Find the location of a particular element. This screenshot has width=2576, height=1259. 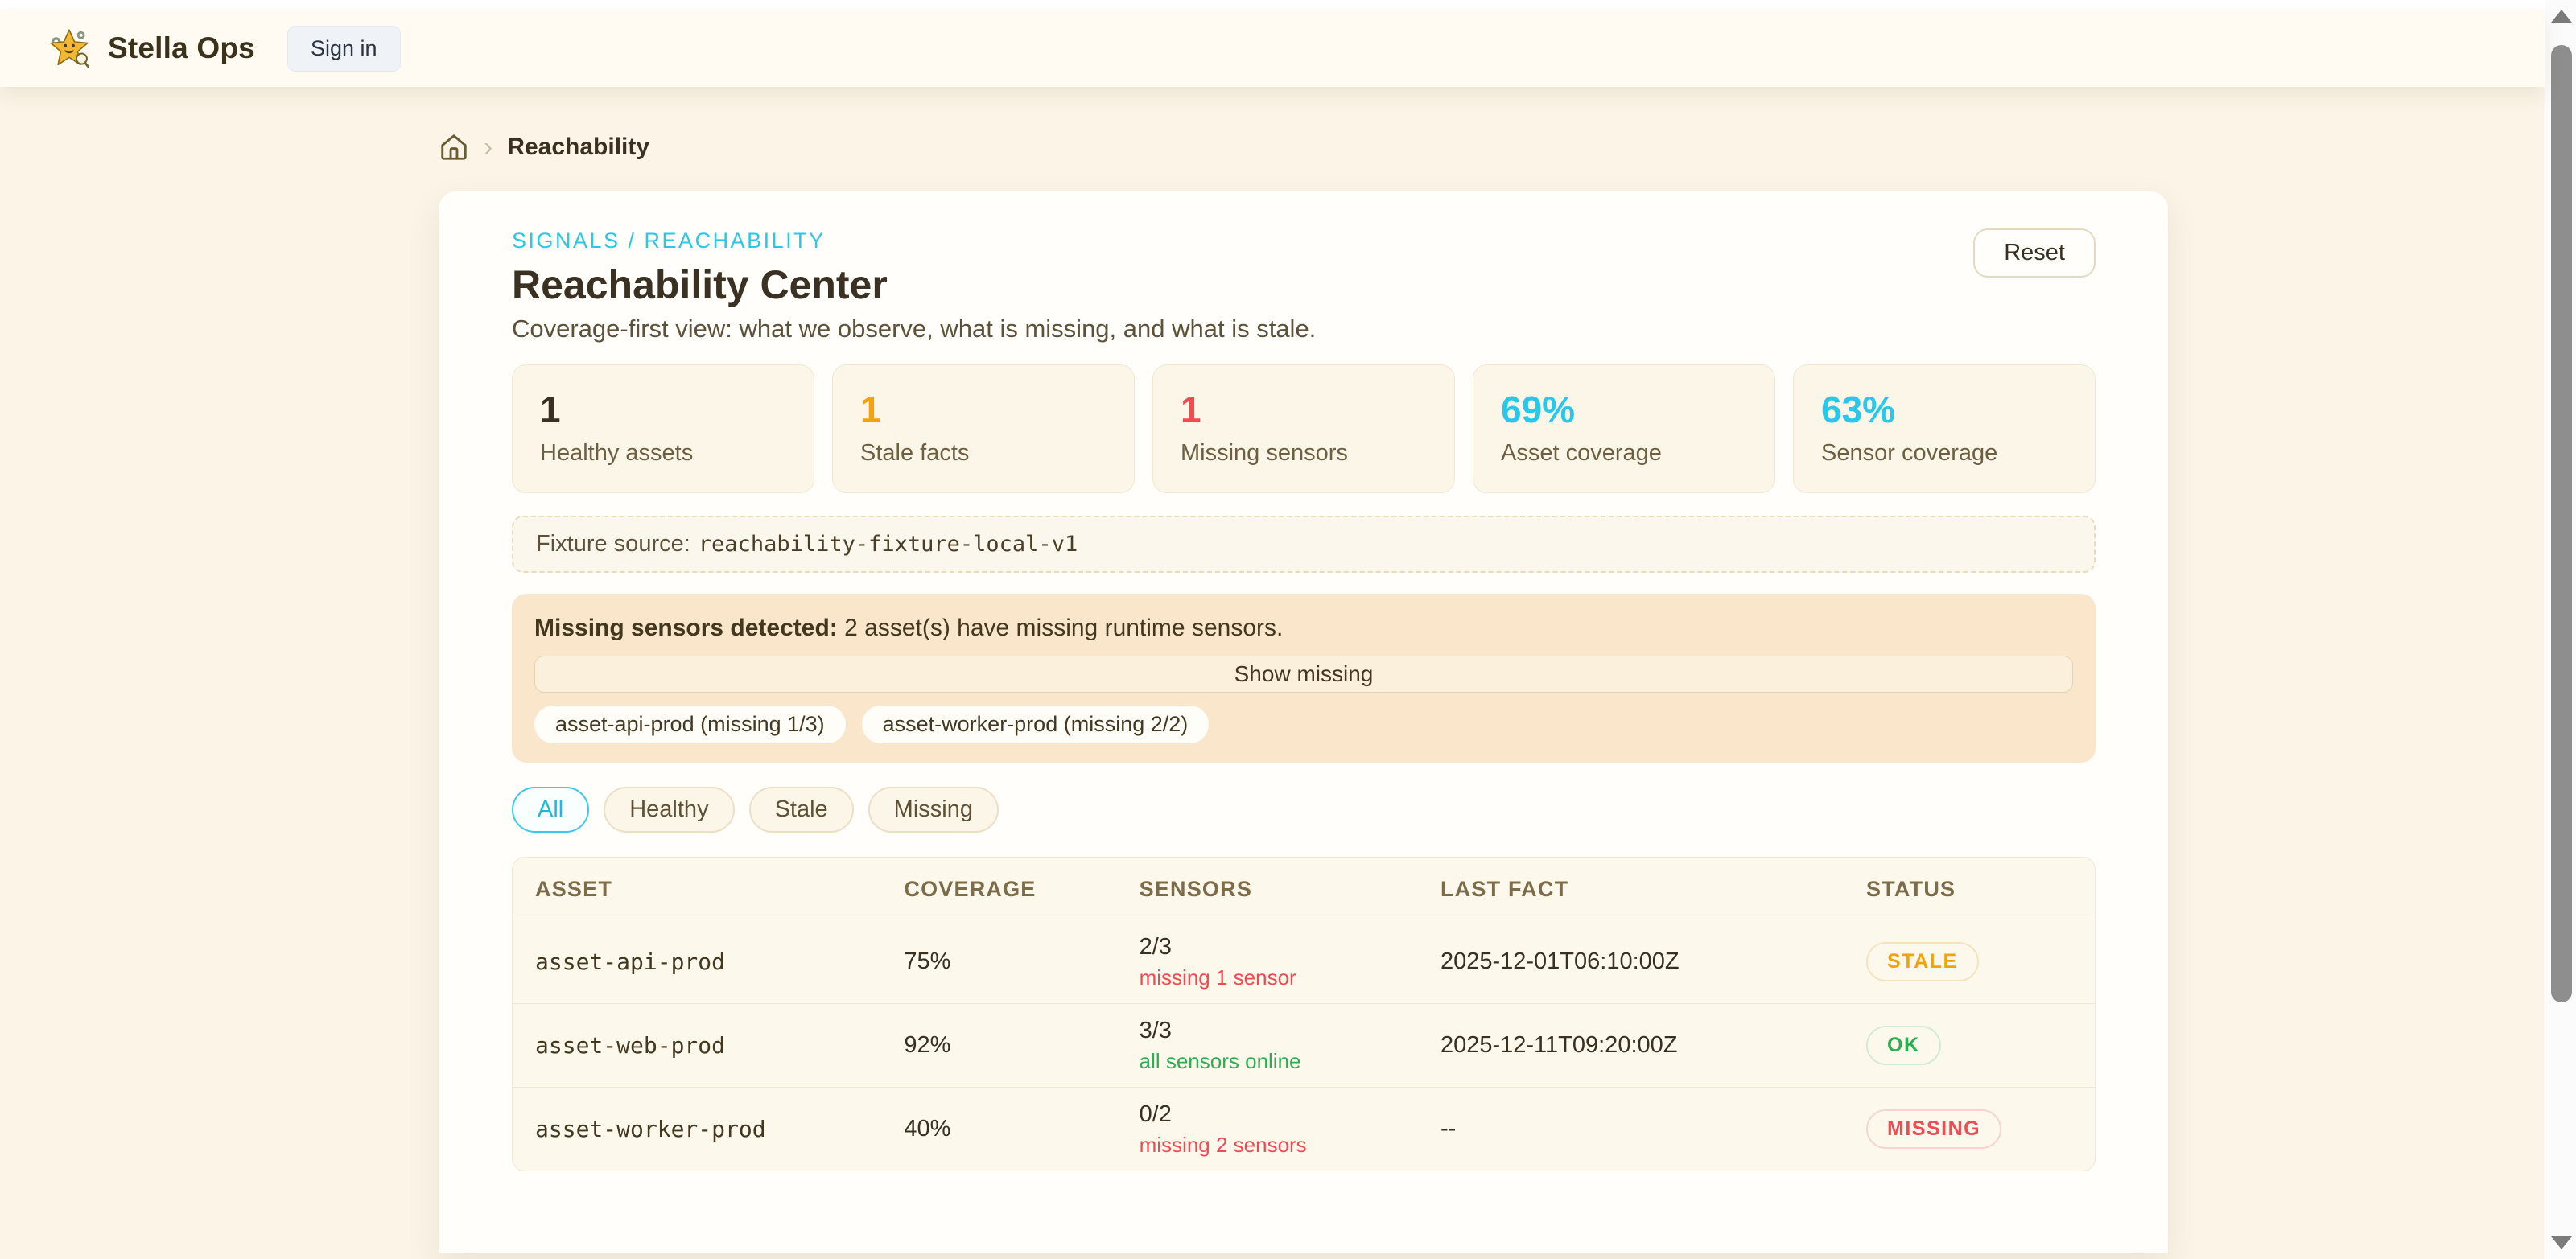

top-strip is located at coordinates (1272, 5).